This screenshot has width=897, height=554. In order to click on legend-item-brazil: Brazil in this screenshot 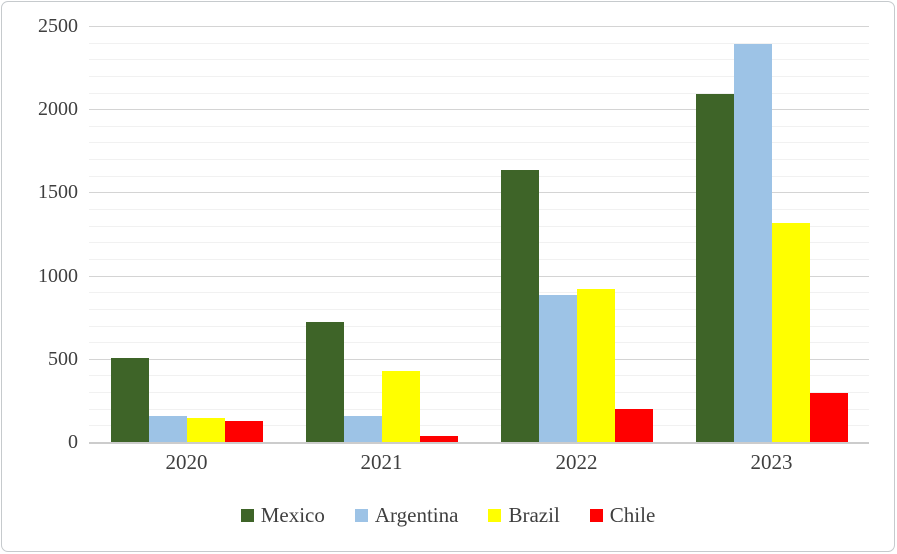, I will do `click(524, 515)`.